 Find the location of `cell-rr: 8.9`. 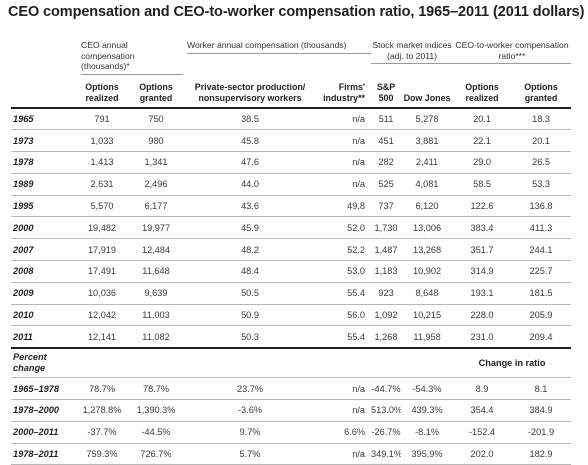

cell-rr: 8.9 is located at coordinates (482, 389).